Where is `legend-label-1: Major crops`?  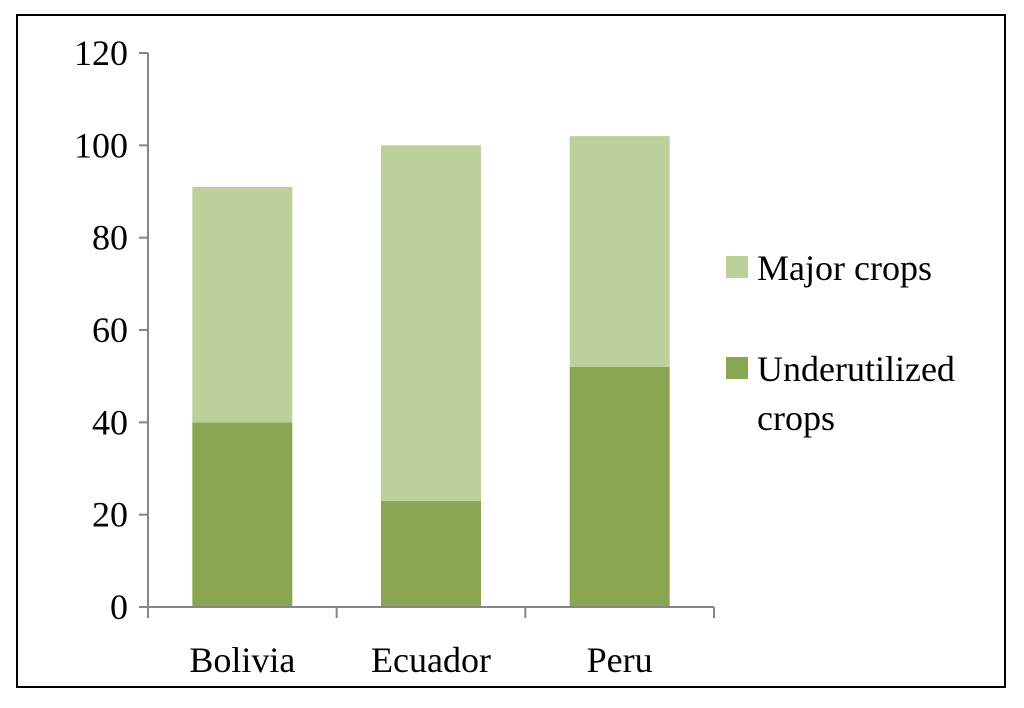 legend-label-1: Major crops is located at coordinates (844, 268).